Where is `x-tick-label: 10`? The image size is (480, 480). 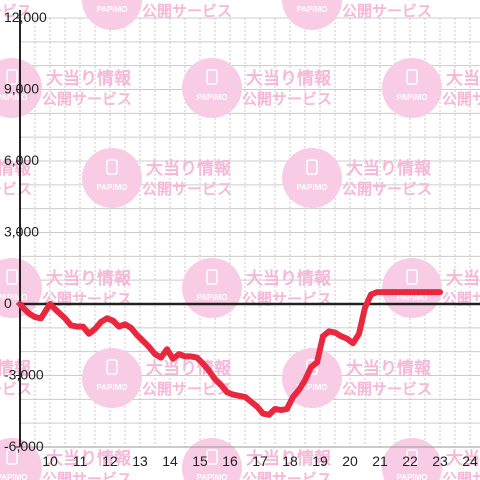
x-tick-label: 10 is located at coordinates (50, 461).